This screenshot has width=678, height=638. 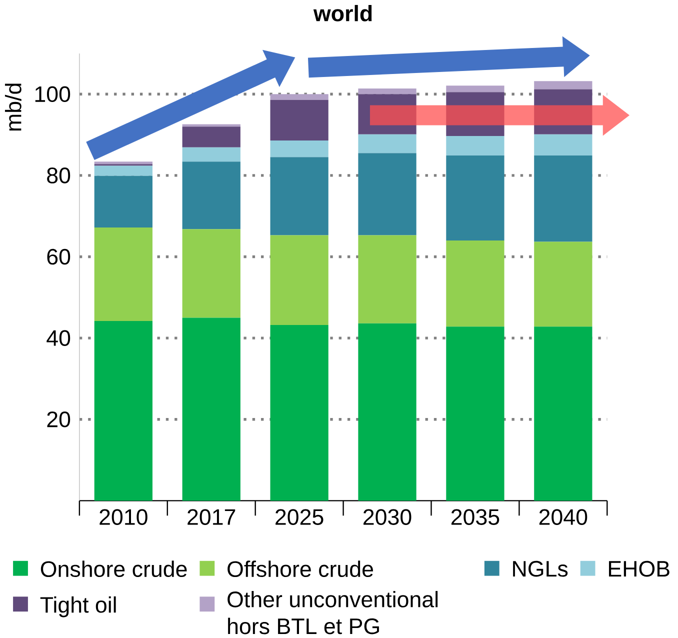 I want to click on y-tick-label: 60, so click(x=58, y=256).